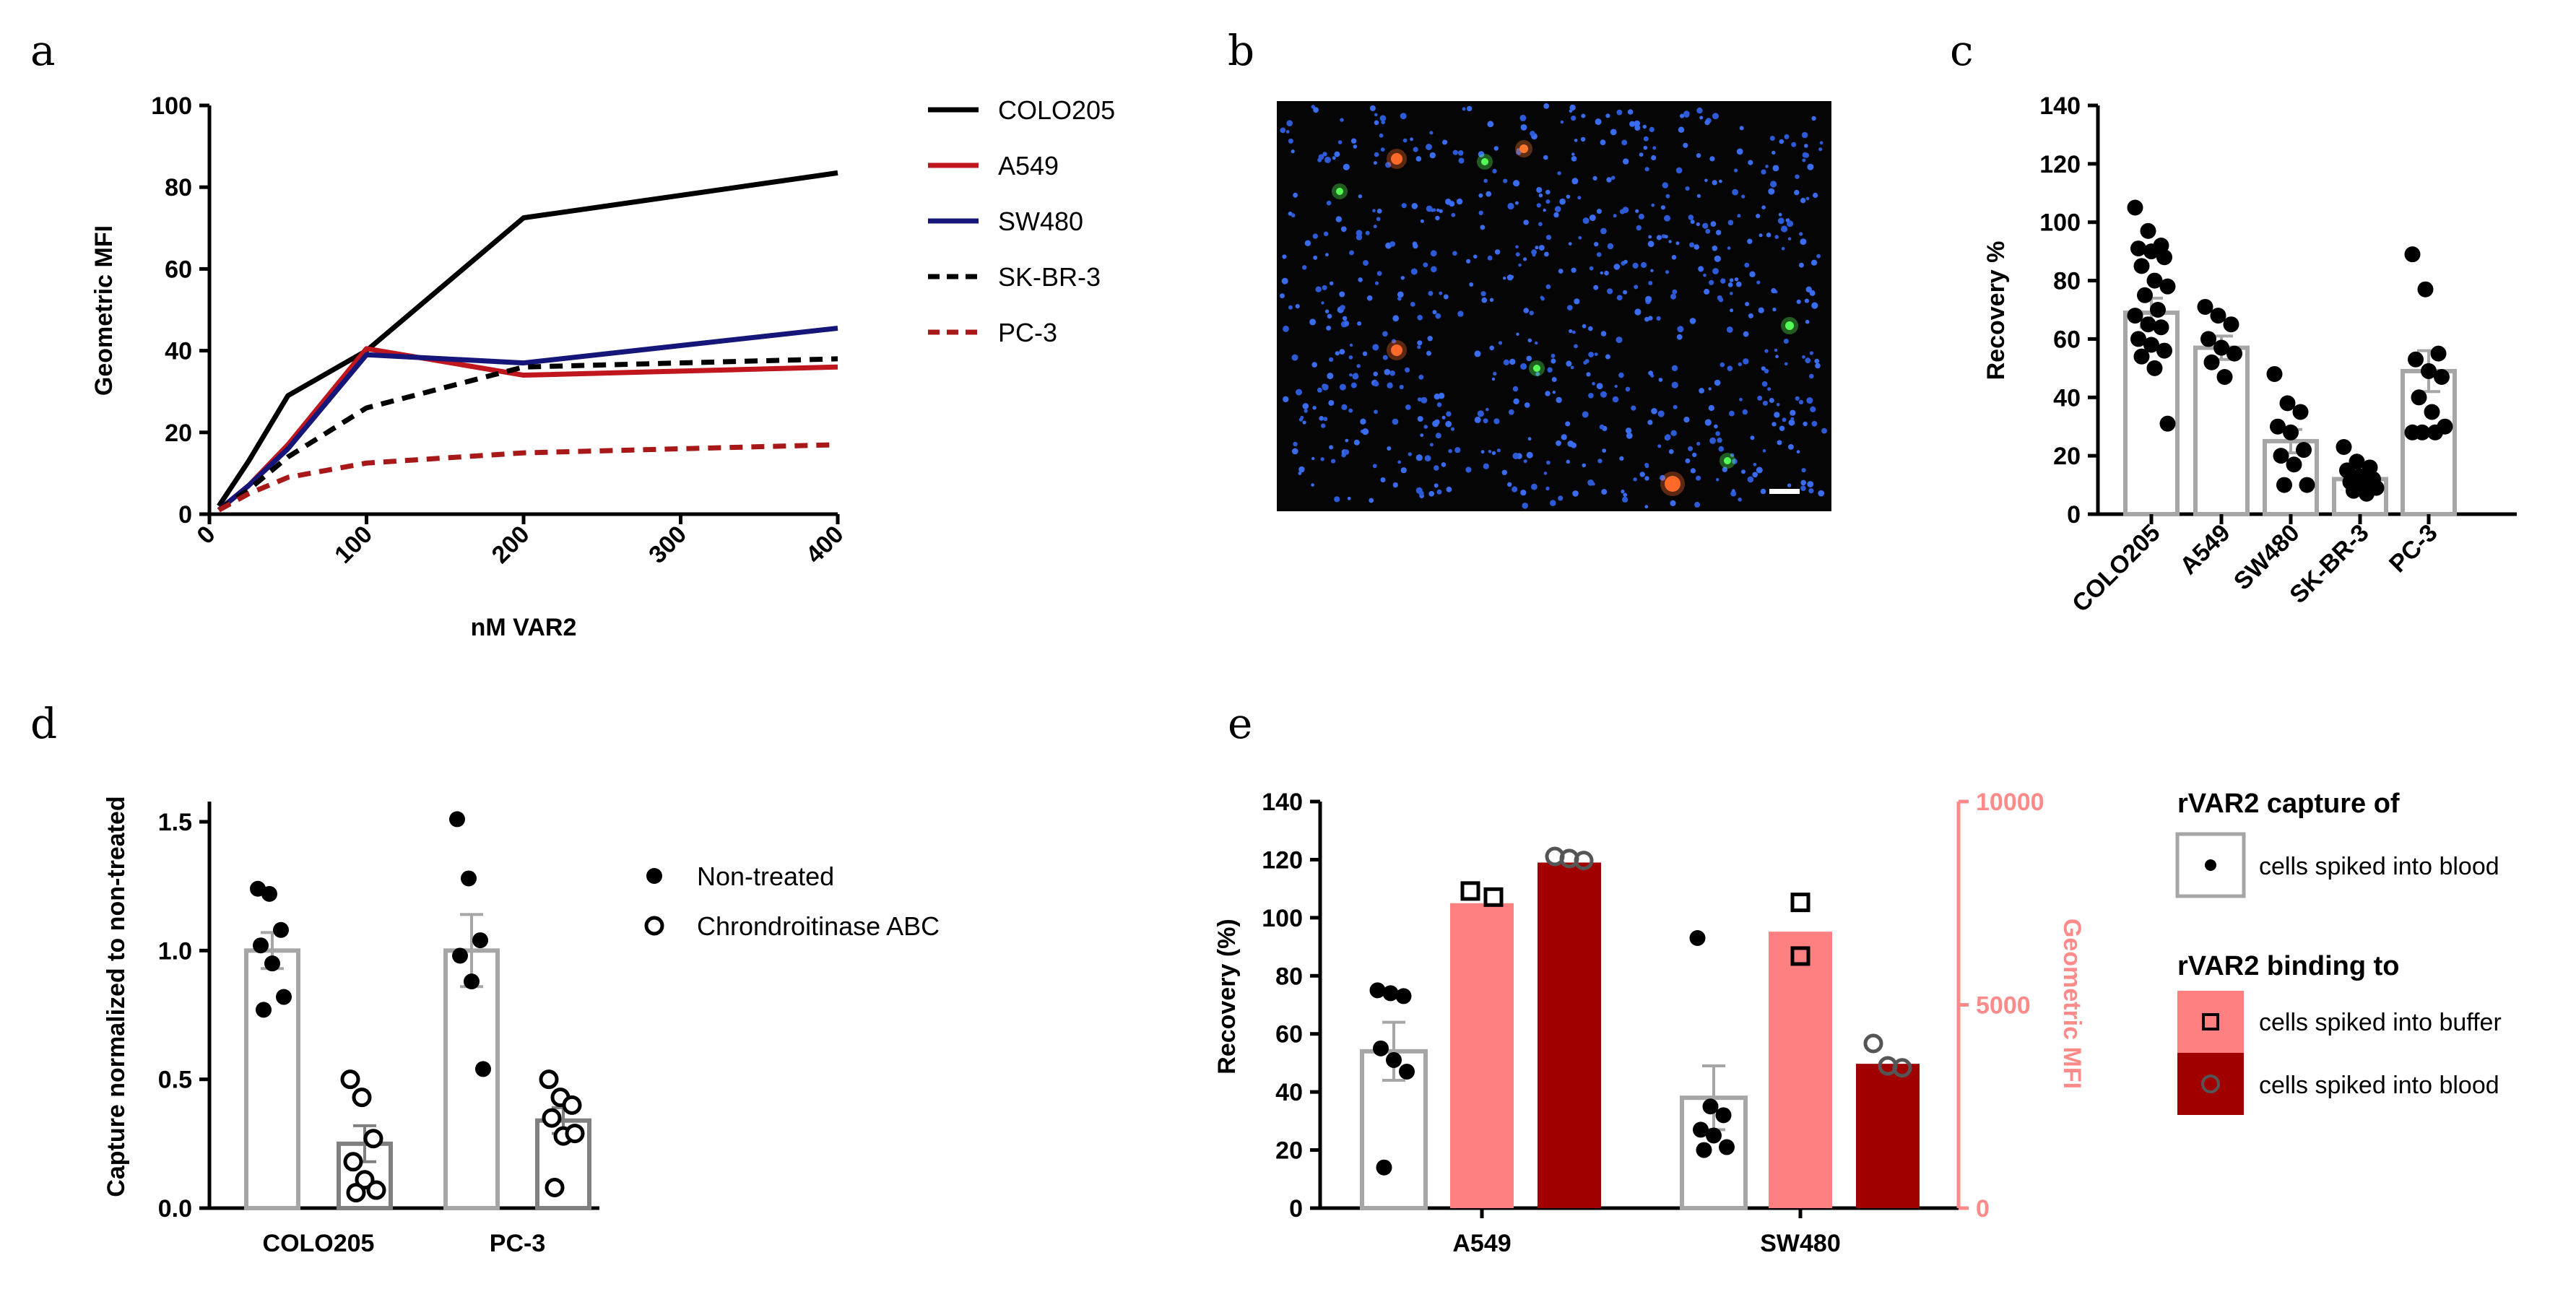  What do you see at coordinates (517, 1243) in the screenshot?
I see `d-xtick-label-pc-3: PC-3` at bounding box center [517, 1243].